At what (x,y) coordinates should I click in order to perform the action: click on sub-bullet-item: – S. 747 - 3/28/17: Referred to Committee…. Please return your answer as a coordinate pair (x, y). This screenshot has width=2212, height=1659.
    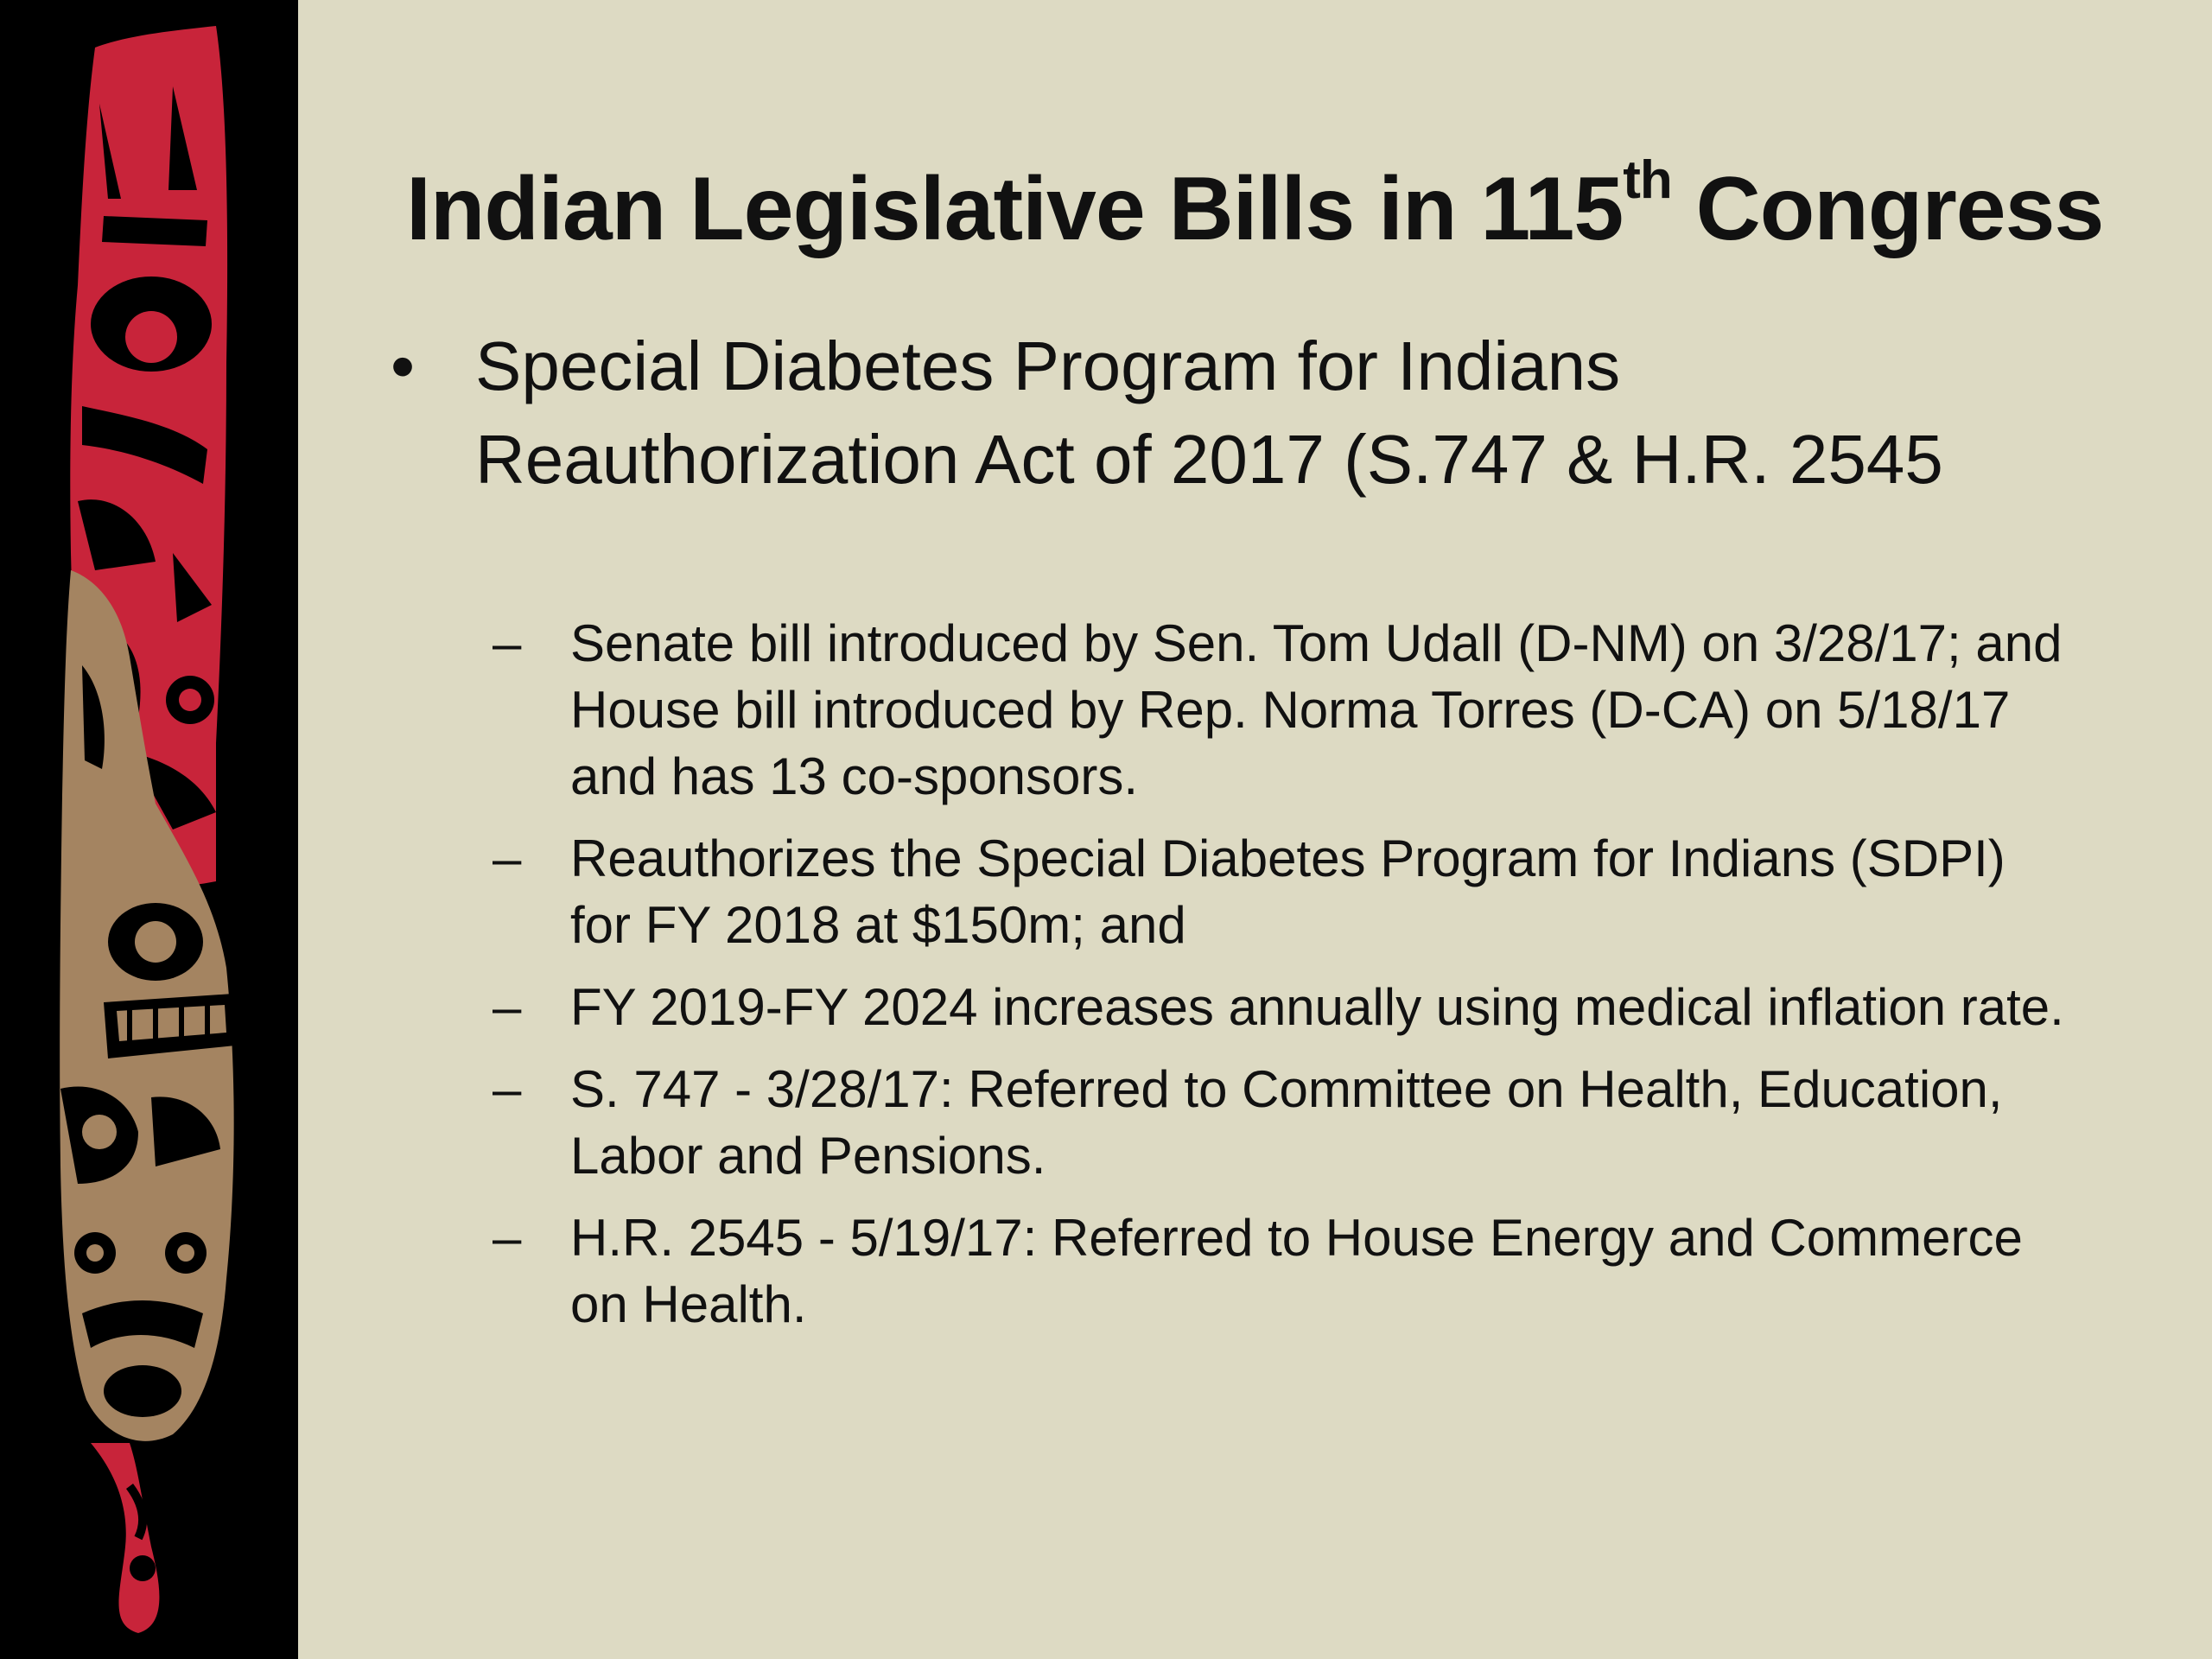
    Looking at the image, I should click on (1279, 1122).